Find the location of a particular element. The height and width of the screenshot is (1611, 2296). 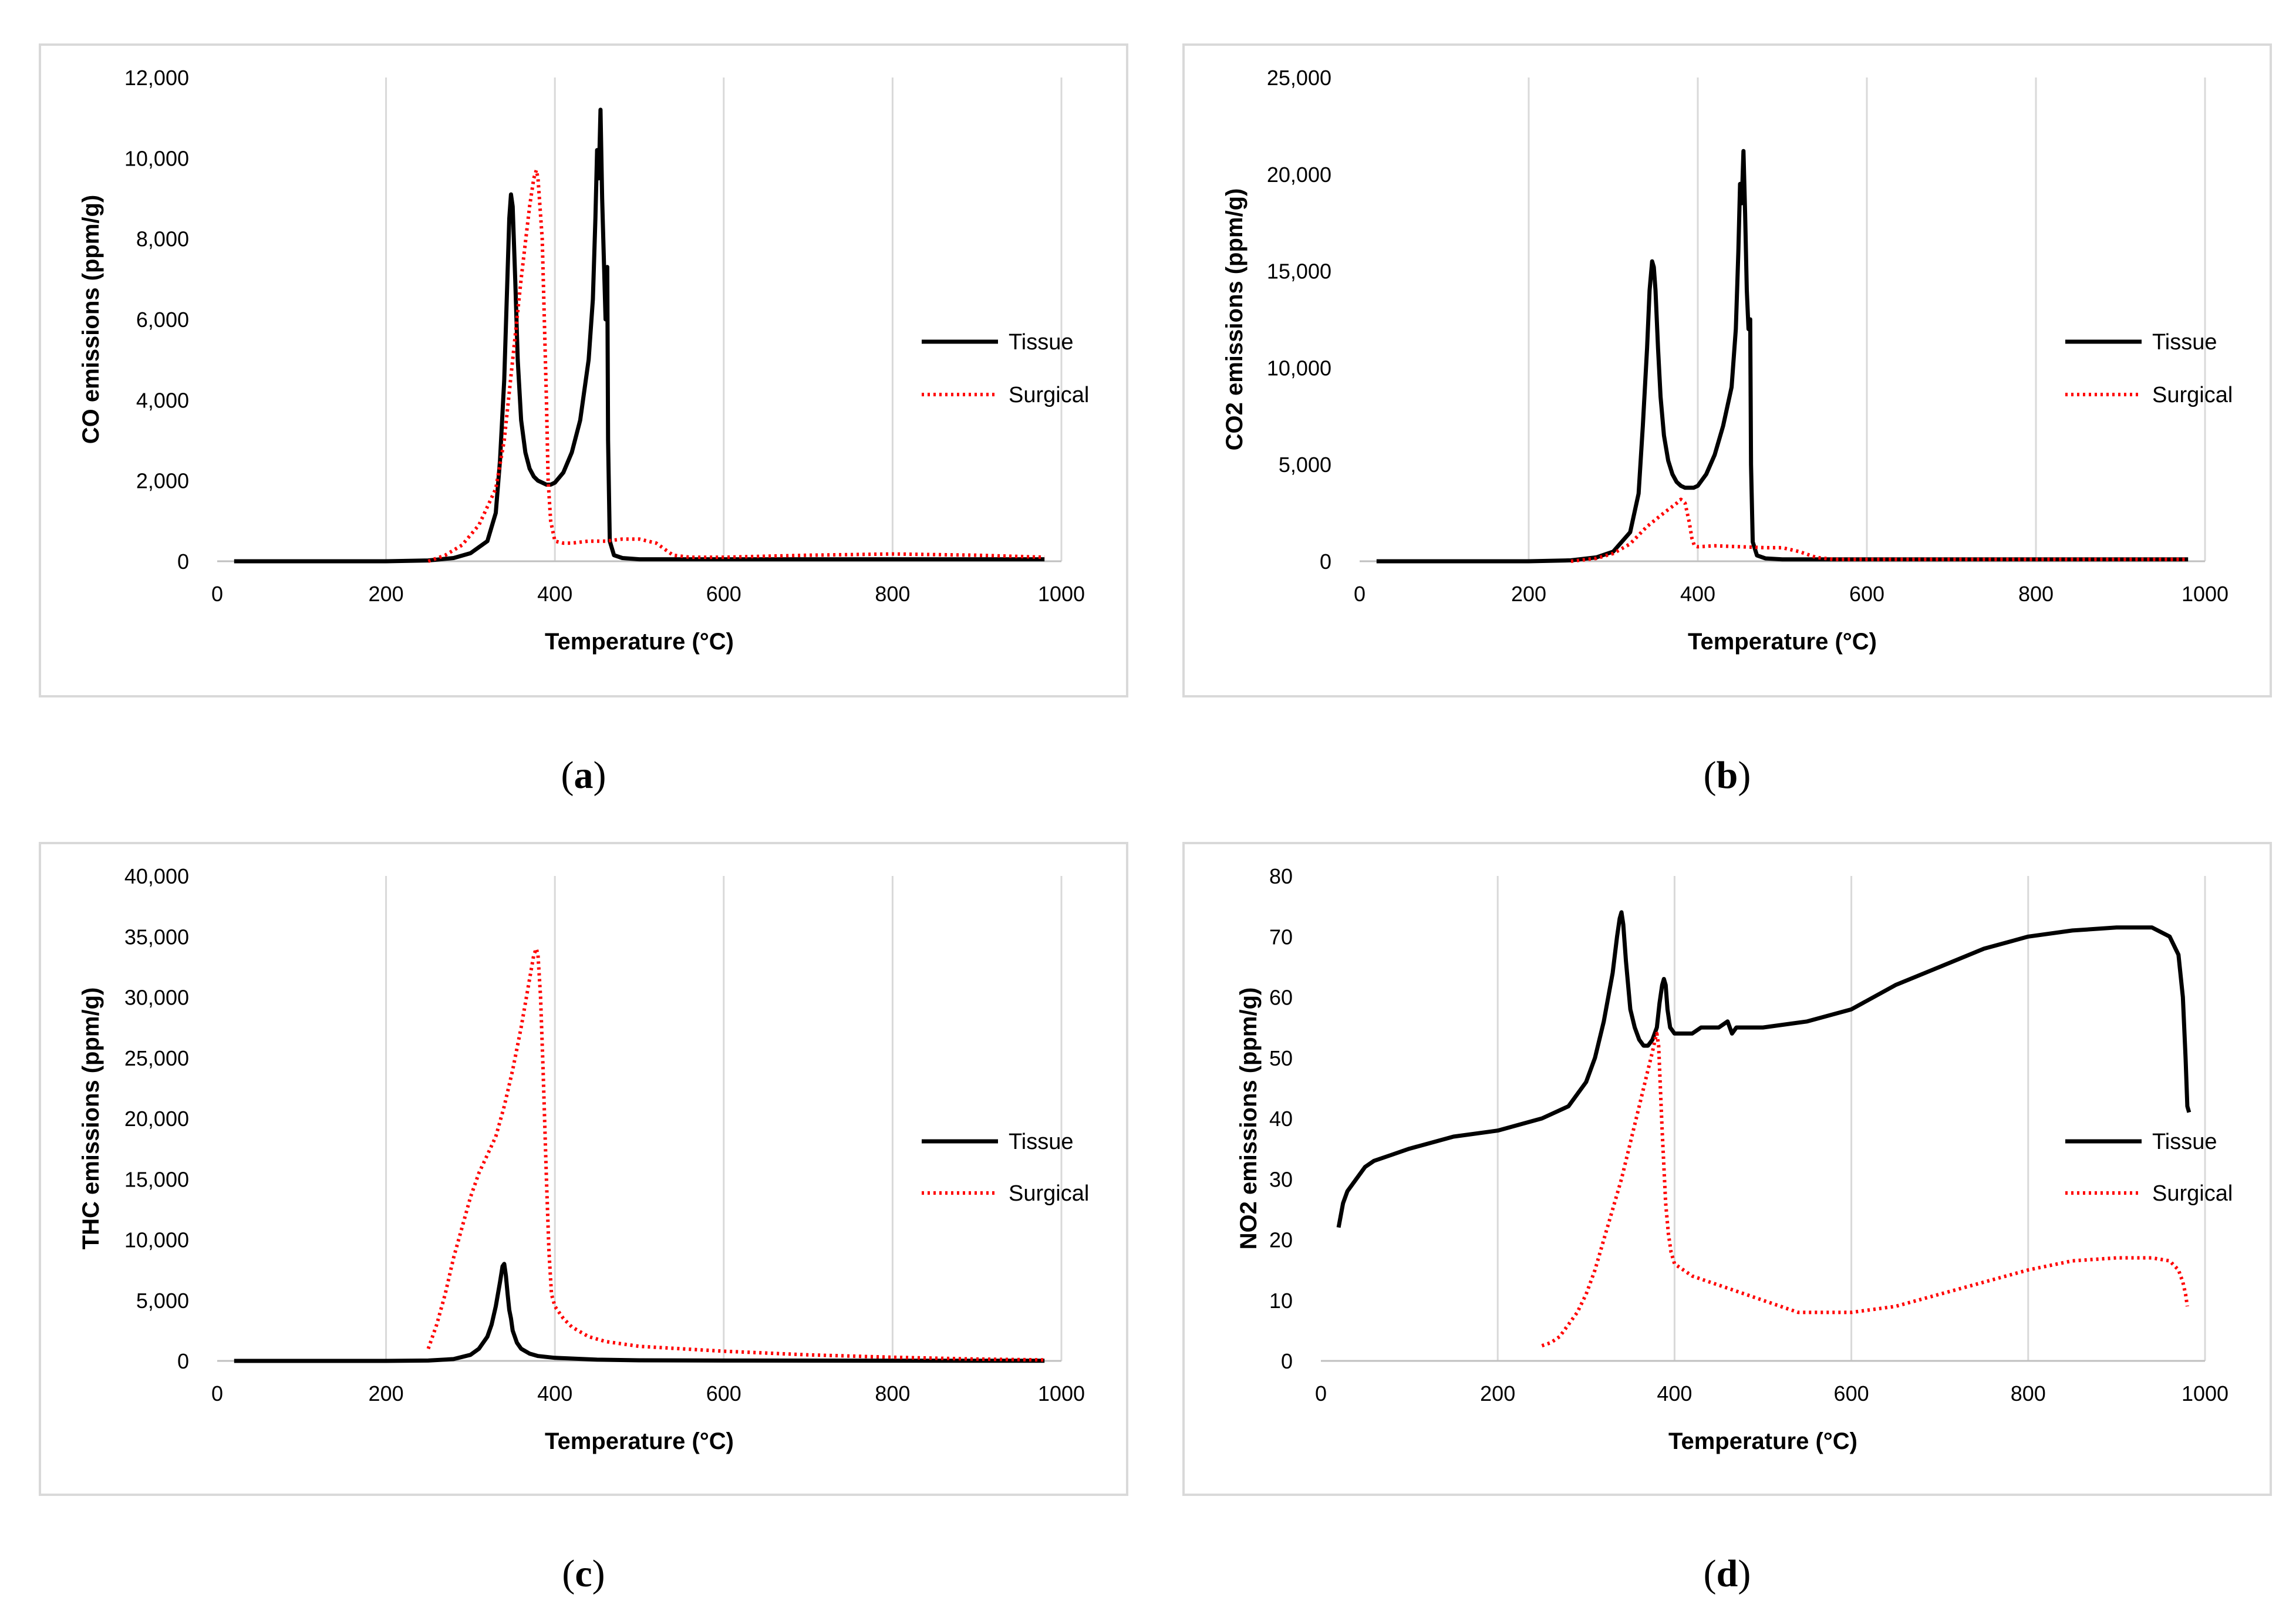

y-tick-label: 8,000 is located at coordinates (162, 239).